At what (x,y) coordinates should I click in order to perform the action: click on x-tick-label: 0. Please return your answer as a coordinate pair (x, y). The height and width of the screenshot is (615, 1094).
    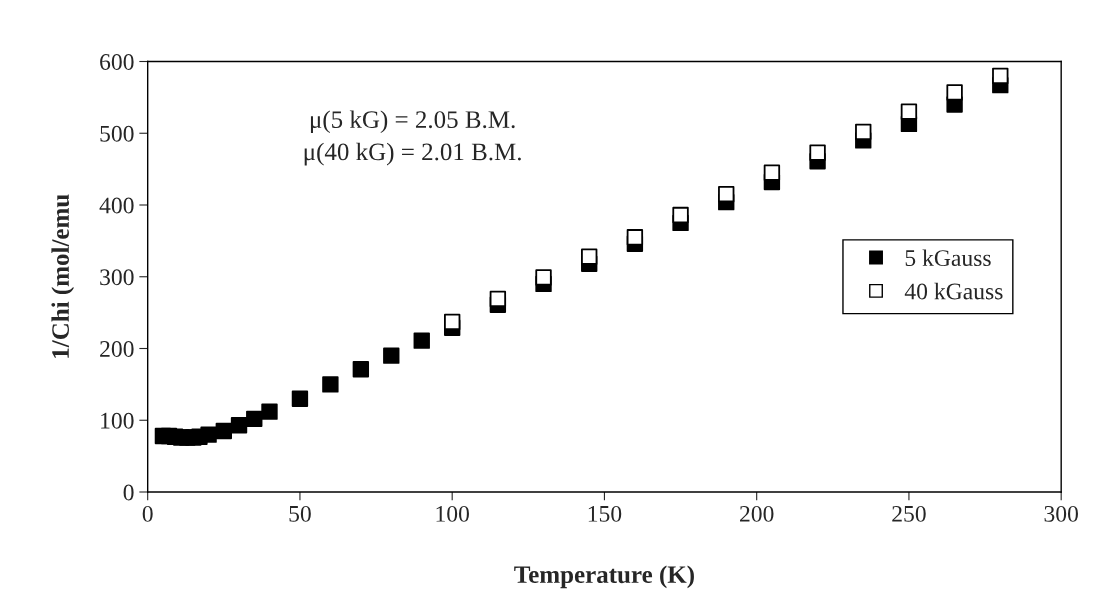
    Looking at the image, I should click on (147, 513).